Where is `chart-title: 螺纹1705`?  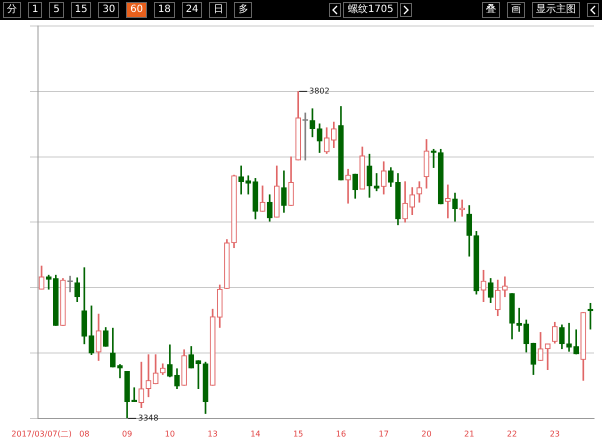
chart-title: 螺纹1705 is located at coordinates (370, 10).